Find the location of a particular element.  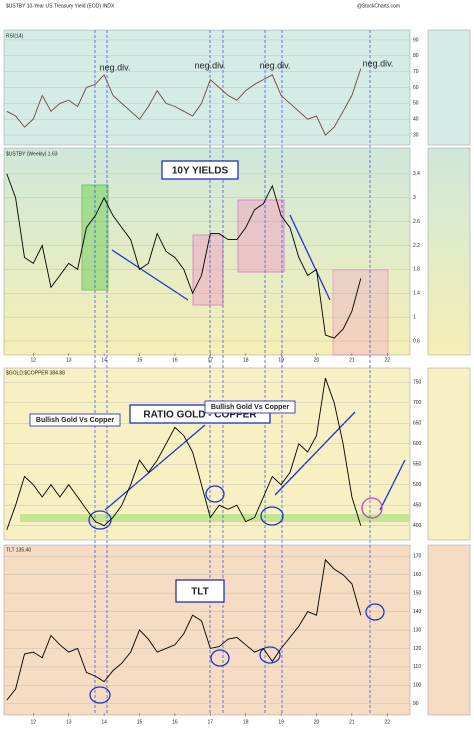

y-tick-label: 500 is located at coordinates (417, 485).